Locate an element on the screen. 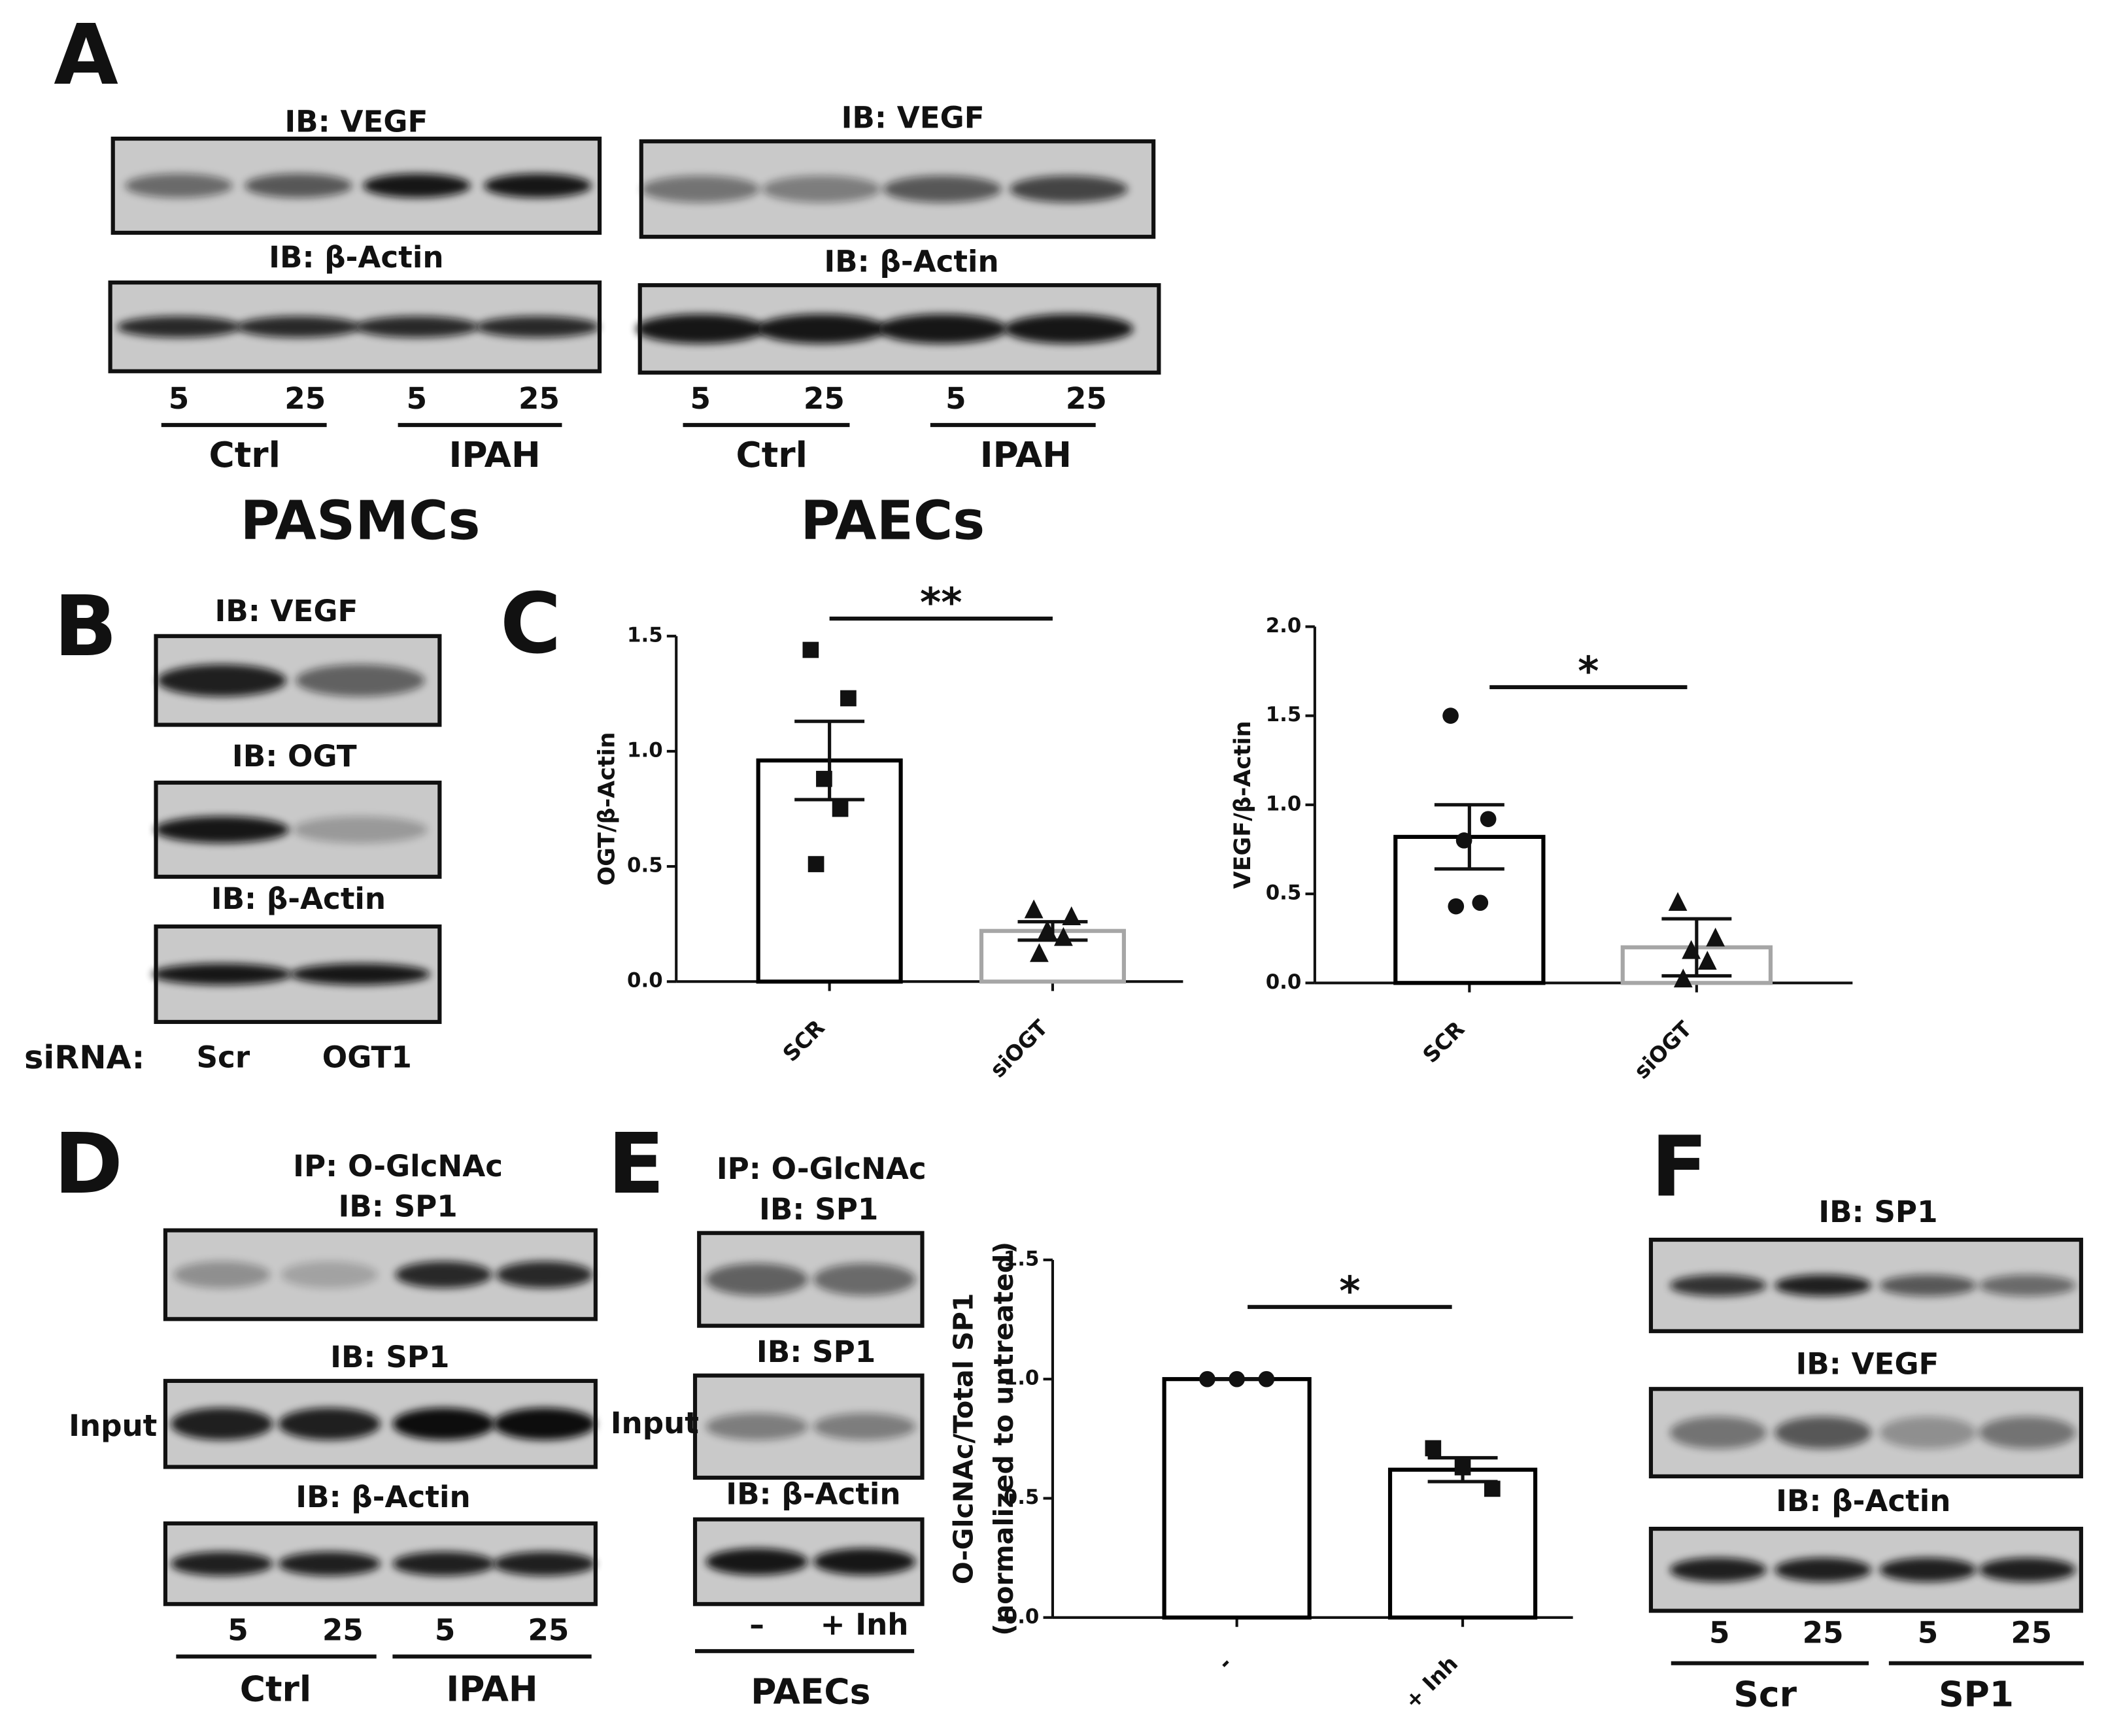  panel-label: E is located at coordinates (635, 1165).